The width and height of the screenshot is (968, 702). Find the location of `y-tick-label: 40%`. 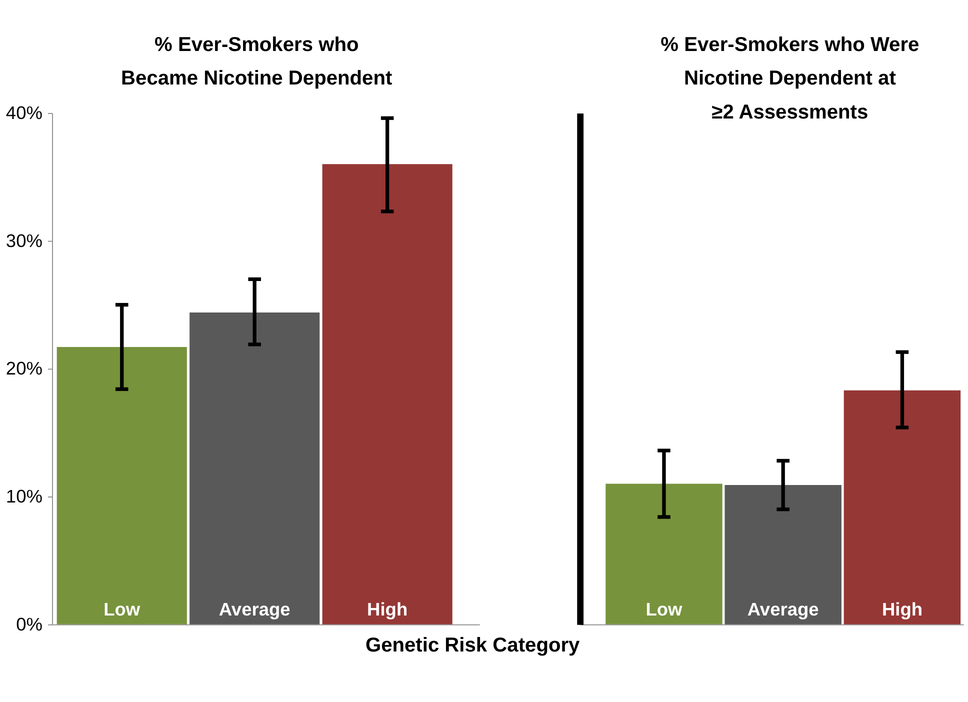

y-tick-label: 40% is located at coordinates (24, 112).